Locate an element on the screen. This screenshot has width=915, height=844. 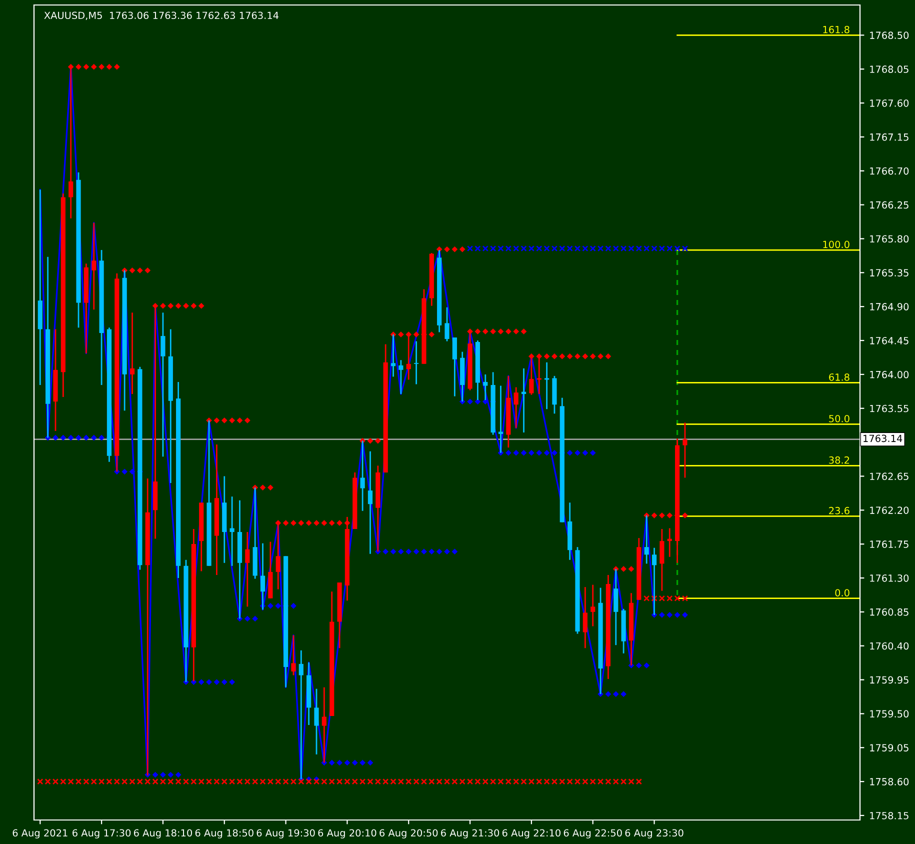
y-tick-label: 1765.35 is located at coordinates (889, 272).